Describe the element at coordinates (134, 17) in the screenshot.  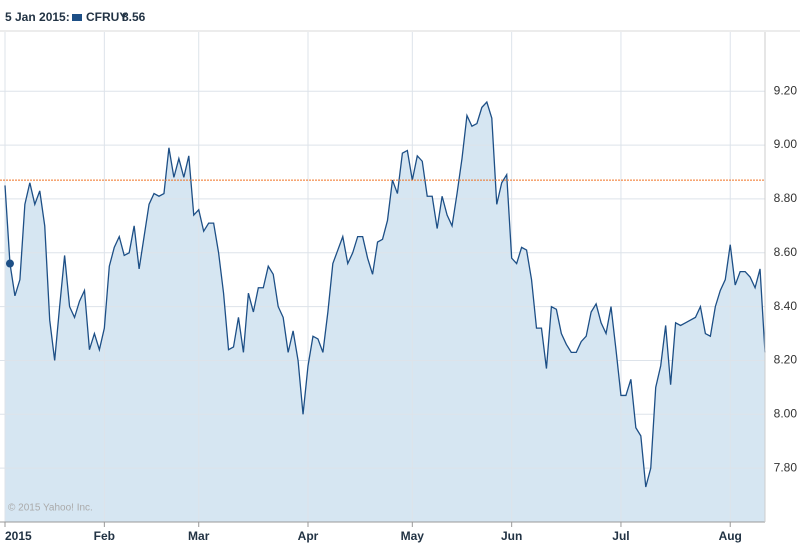
I see `legend-value: 8.56` at that location.